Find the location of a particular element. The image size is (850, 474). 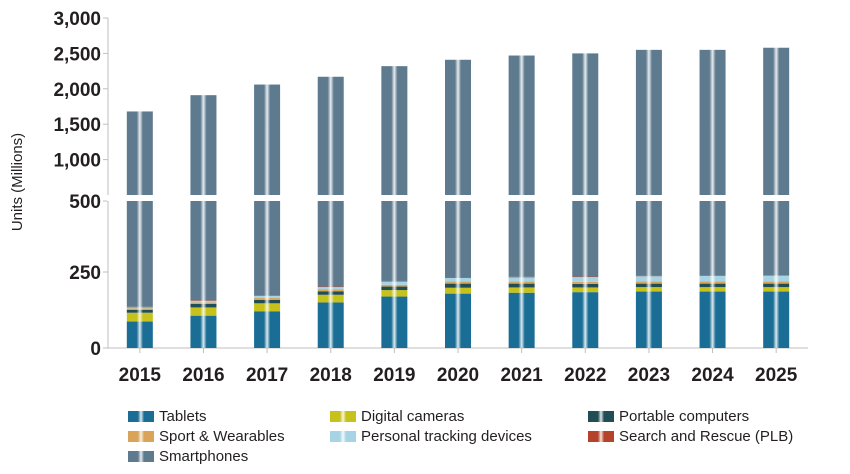

legend-label: Portable computers is located at coordinates (684, 416).